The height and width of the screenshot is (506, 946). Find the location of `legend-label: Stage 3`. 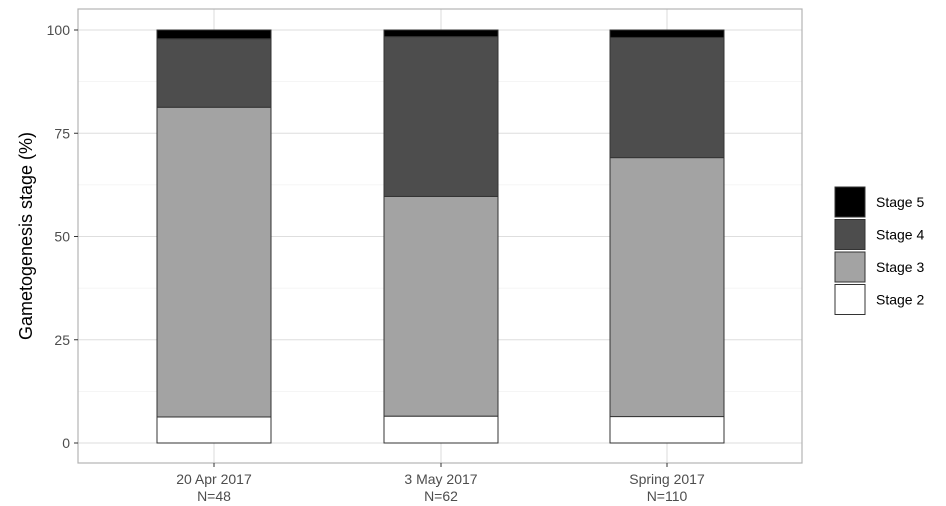

legend-label: Stage 3 is located at coordinates (900, 267).